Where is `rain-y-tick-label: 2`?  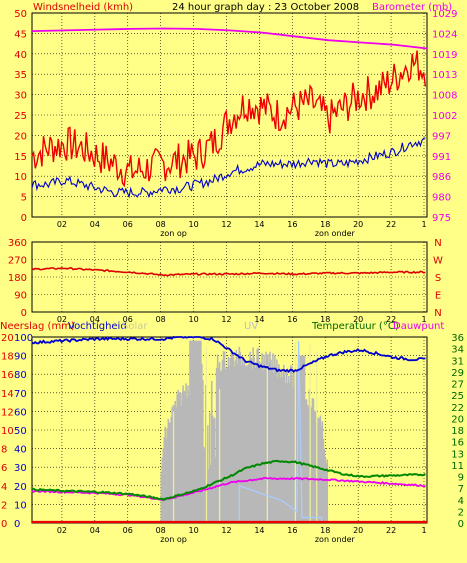
rain-y-tick-label: 2 is located at coordinates (4, 505).